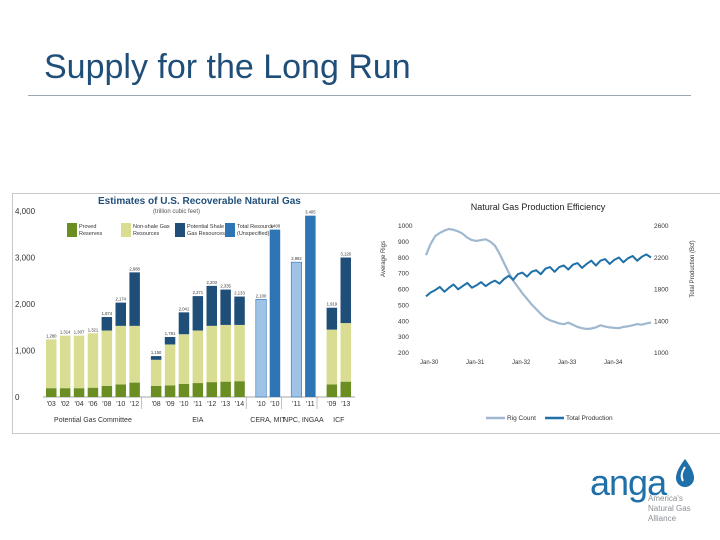  Describe the element at coordinates (156, 352) in the screenshot. I see `bar-value-label: 1,150` at that location.